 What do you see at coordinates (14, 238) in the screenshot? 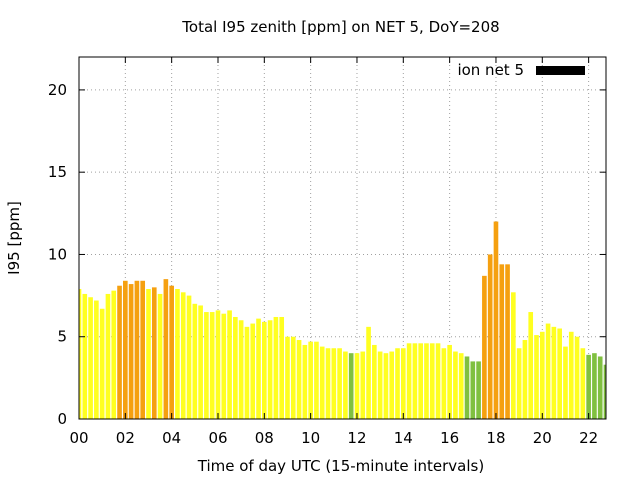
I see `y-axis-label: I95 [ppm]` at bounding box center [14, 238].